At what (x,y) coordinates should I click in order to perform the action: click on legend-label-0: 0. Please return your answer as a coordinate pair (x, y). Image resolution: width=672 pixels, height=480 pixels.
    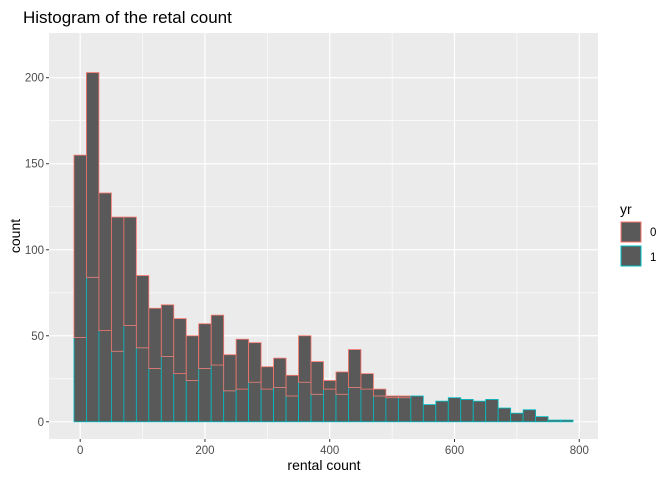
    Looking at the image, I should click on (653, 233).